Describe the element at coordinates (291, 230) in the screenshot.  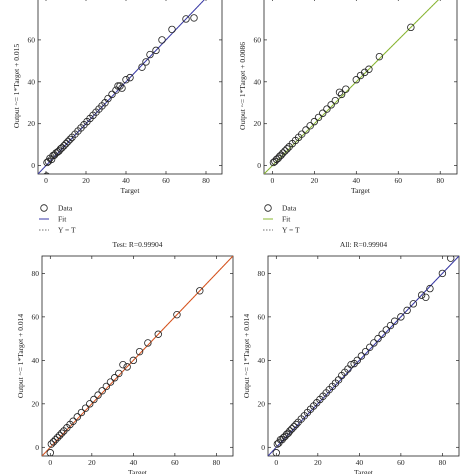
I see `legend-yt-label: Y = T` at that location.